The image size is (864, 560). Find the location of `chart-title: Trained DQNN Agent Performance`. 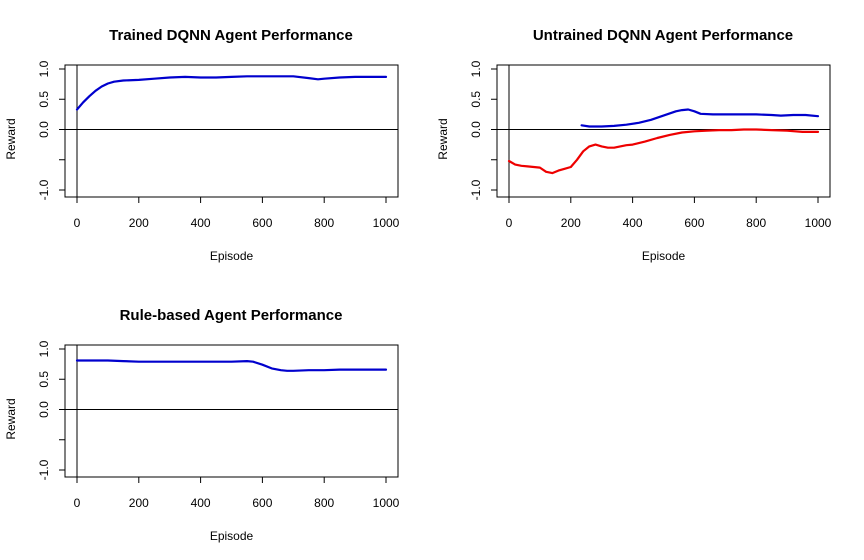

chart-title: Trained DQNN Agent Performance is located at coordinates (231, 35).